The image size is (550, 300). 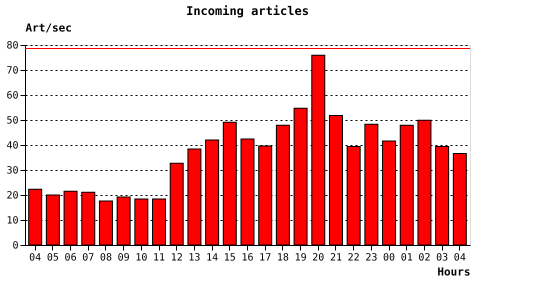 I want to click on y-tick-label: 60, so click(x=12, y=96).